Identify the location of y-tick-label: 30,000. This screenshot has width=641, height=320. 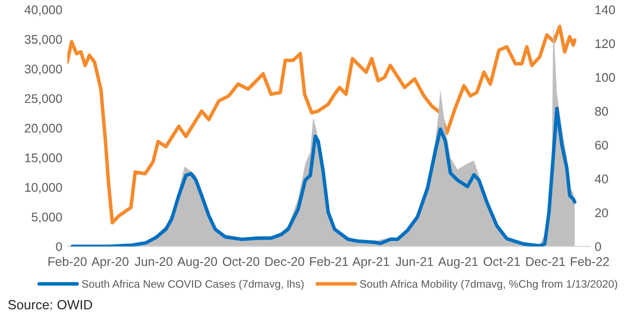
(43, 69).